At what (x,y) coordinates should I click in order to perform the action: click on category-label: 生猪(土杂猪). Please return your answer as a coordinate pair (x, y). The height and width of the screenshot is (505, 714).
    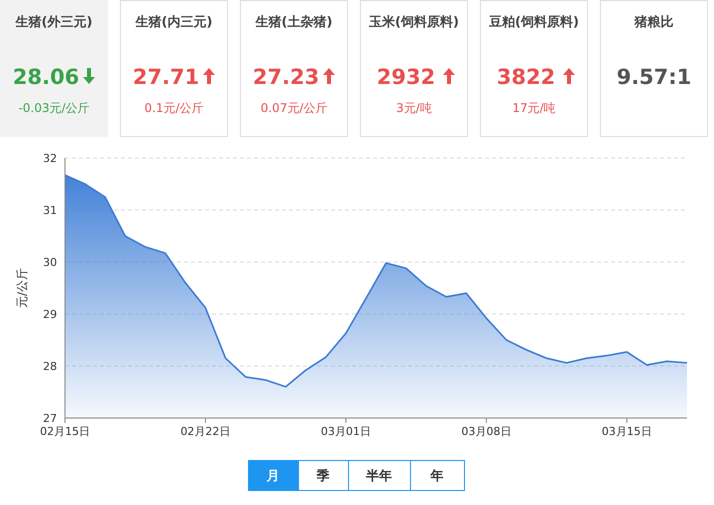
    Looking at the image, I should click on (293, 22).